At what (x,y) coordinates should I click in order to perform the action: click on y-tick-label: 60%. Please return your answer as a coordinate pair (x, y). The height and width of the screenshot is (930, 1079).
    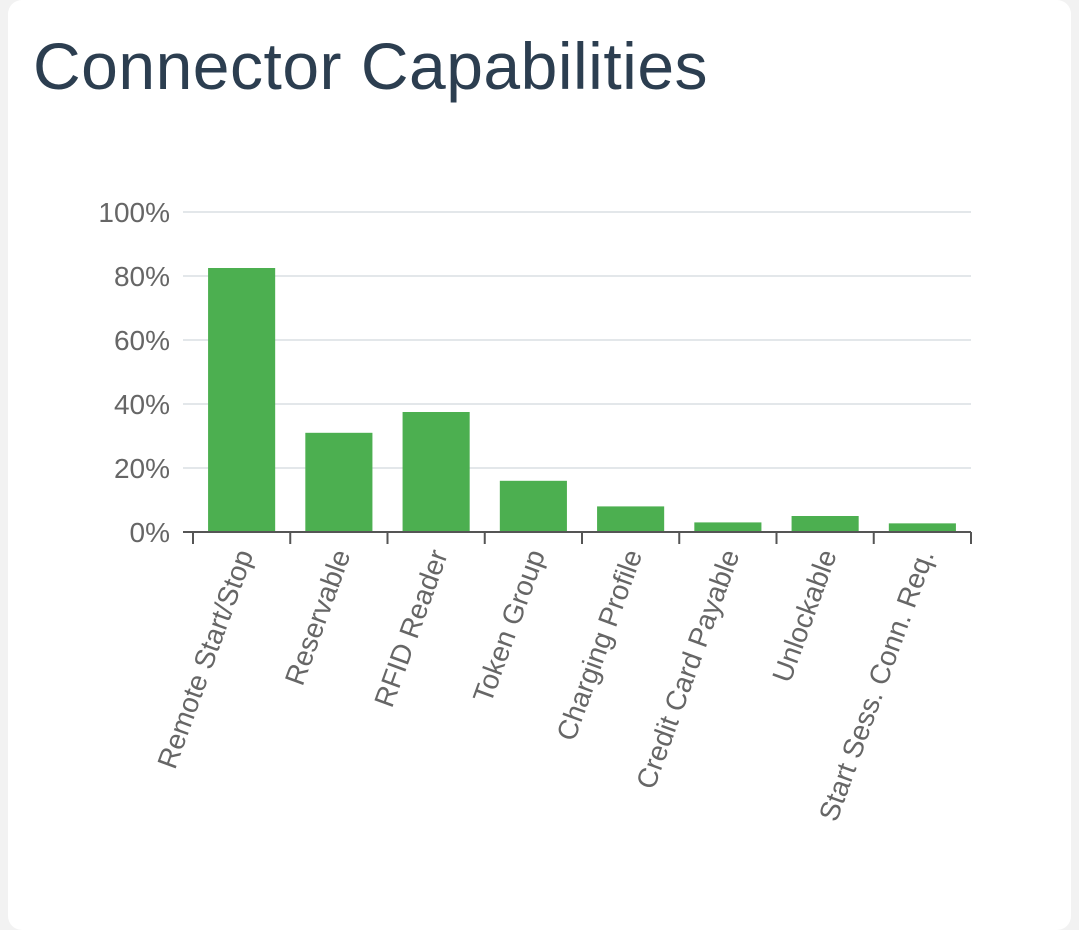
    Looking at the image, I should click on (142, 340).